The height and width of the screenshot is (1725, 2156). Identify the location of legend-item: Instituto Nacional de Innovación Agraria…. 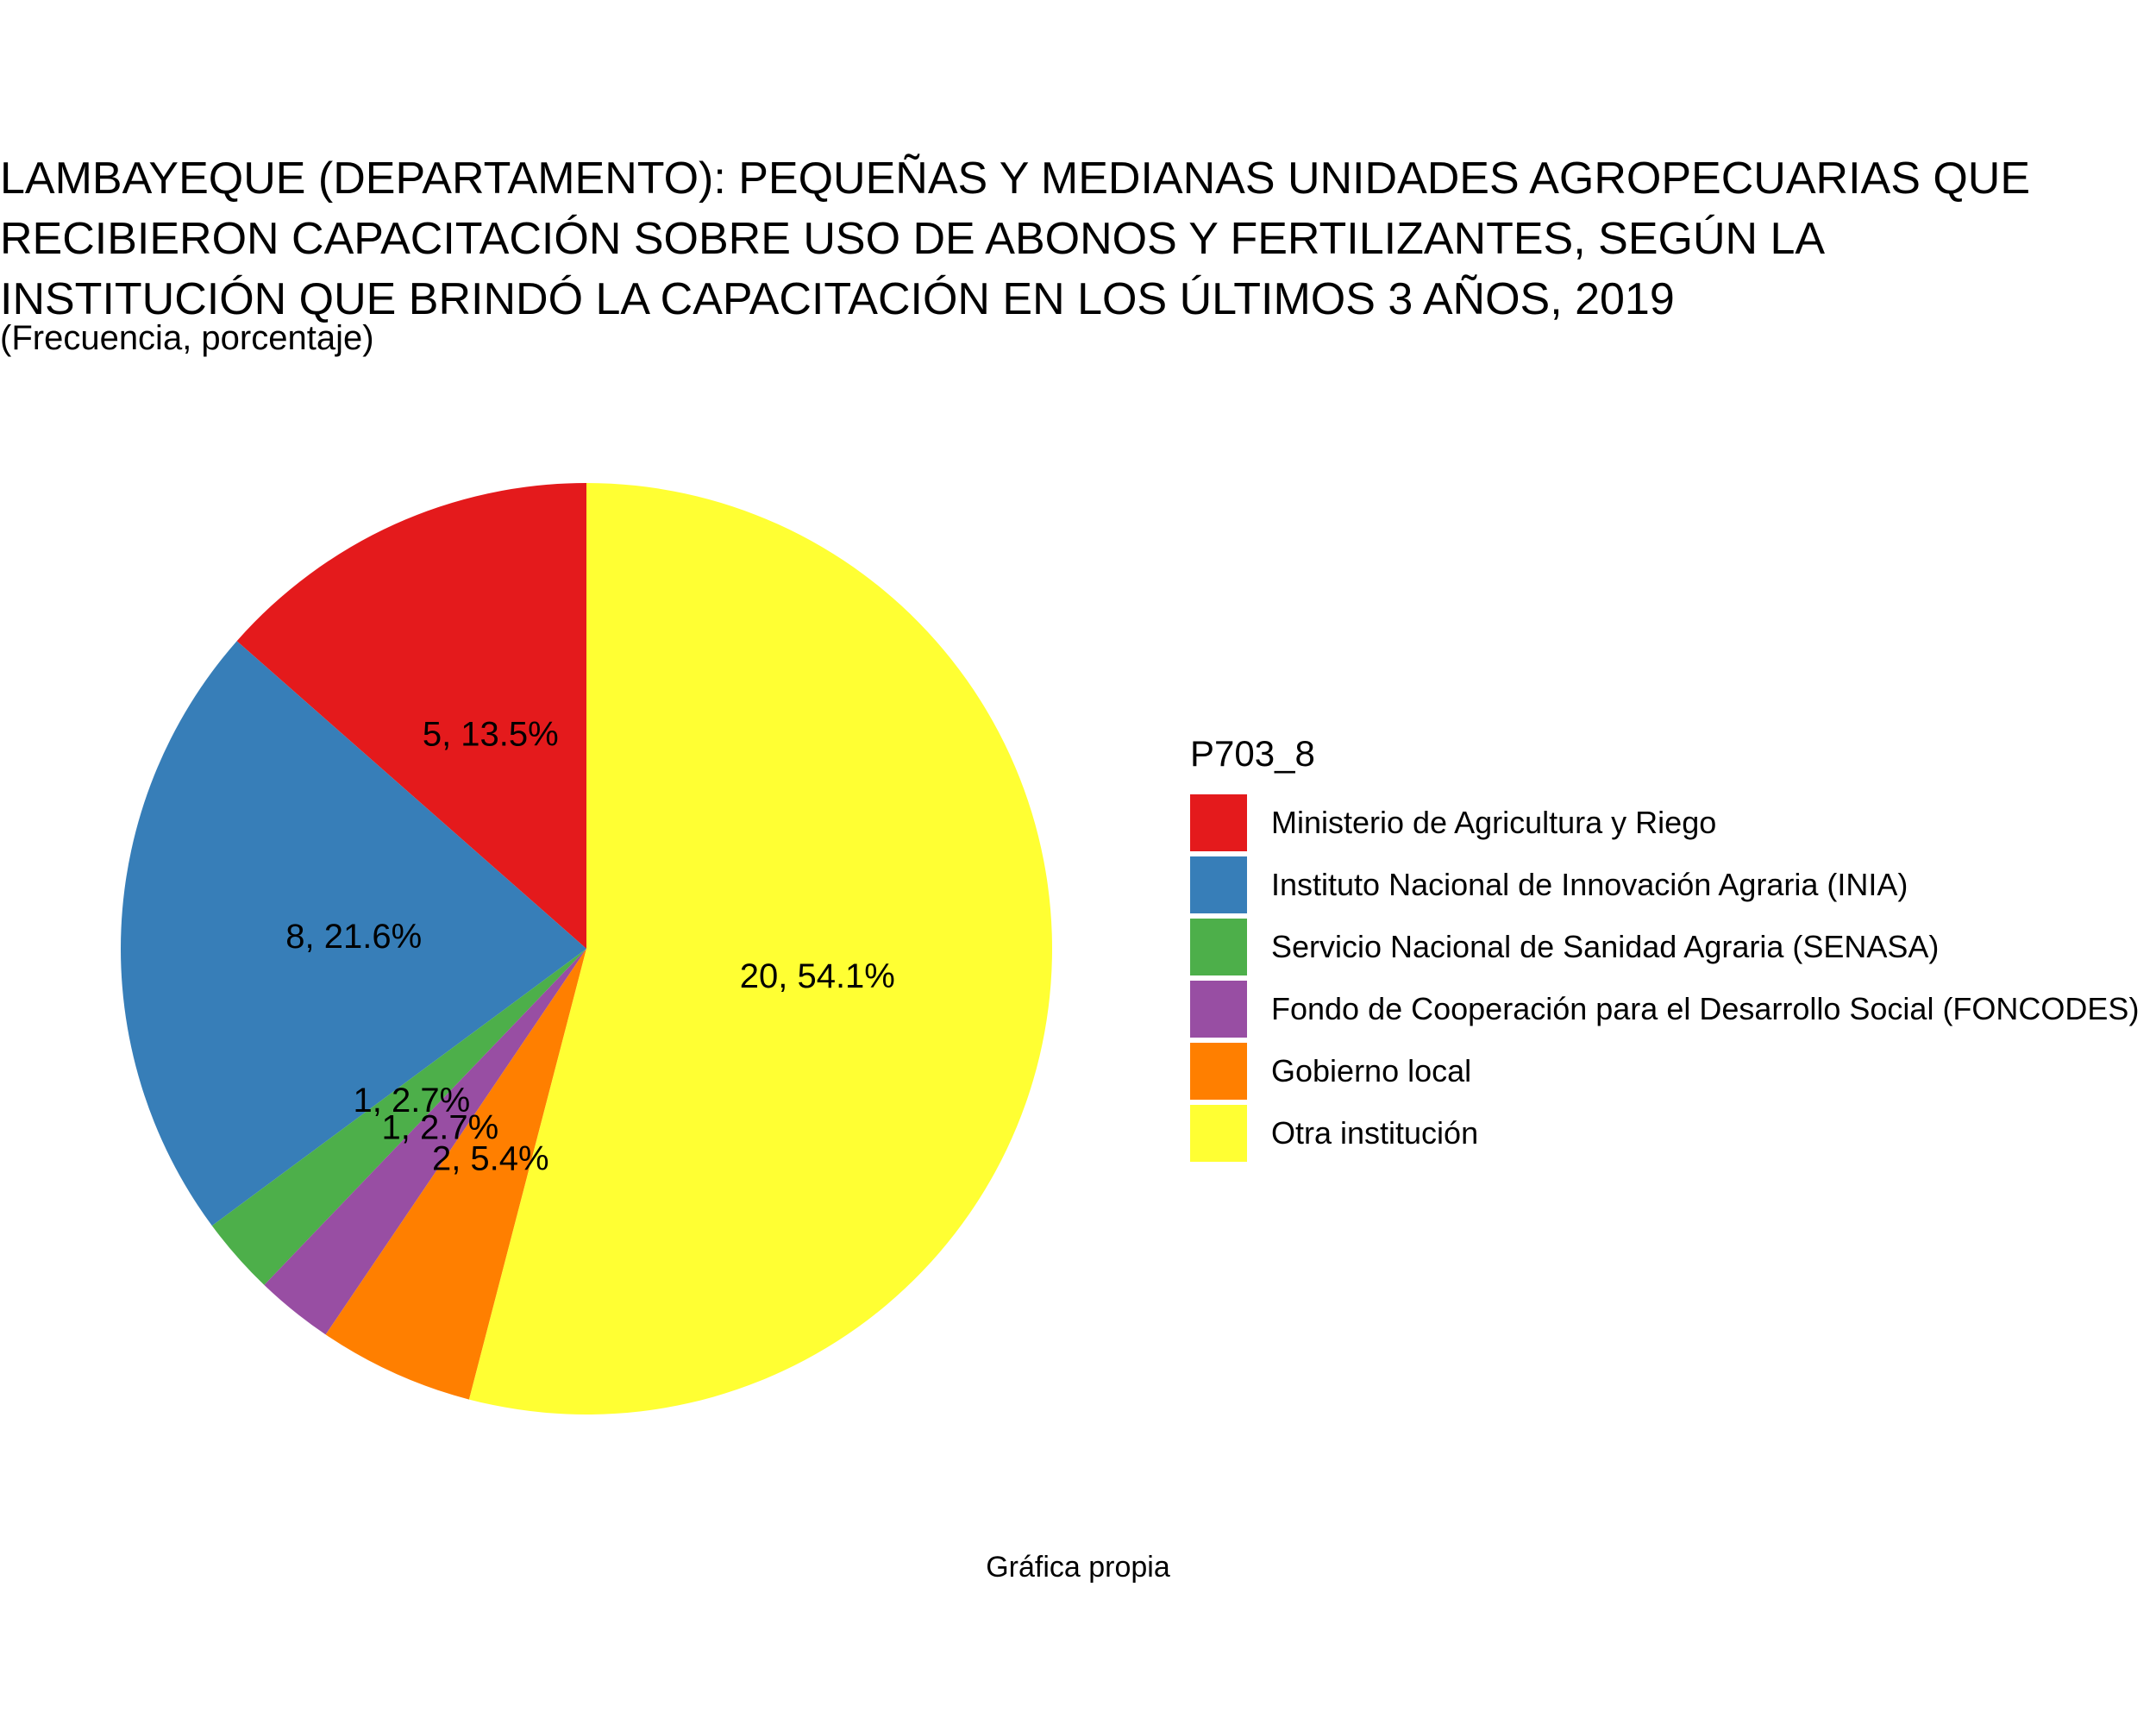
(1664, 885).